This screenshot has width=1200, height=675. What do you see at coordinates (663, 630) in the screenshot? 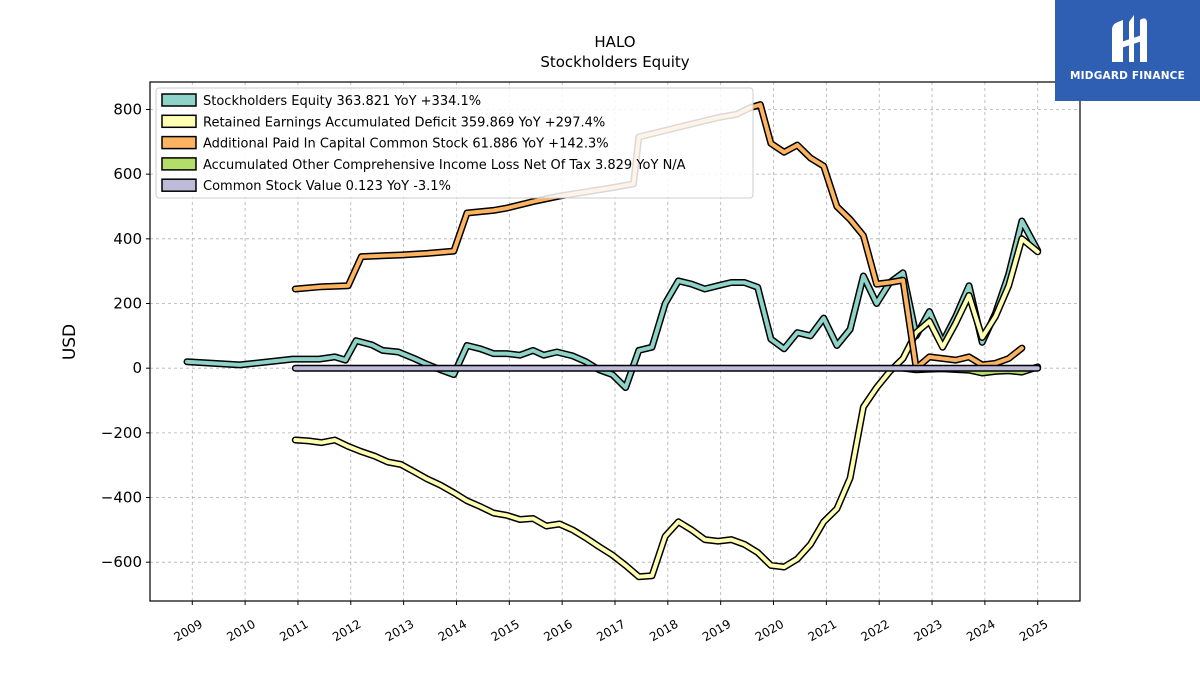
I see `x-tick-label: 2018` at bounding box center [663, 630].